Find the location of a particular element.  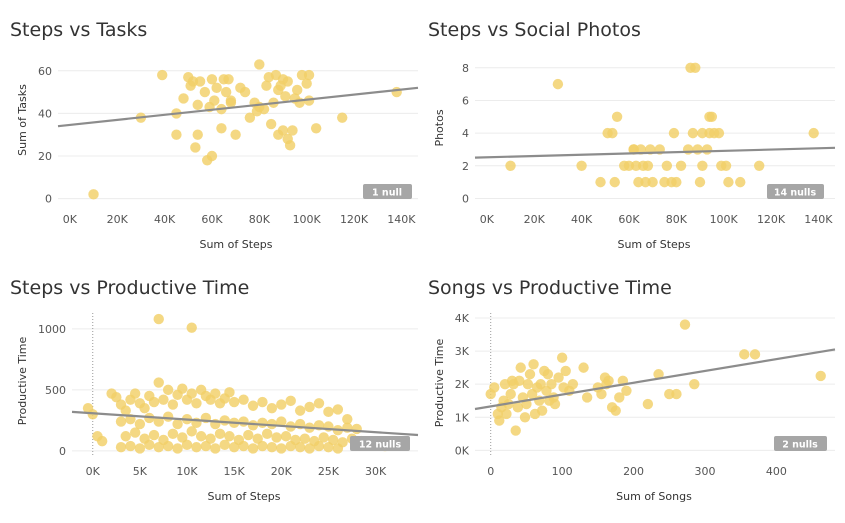

y-tick-label: 0 is located at coordinates (465, 198).